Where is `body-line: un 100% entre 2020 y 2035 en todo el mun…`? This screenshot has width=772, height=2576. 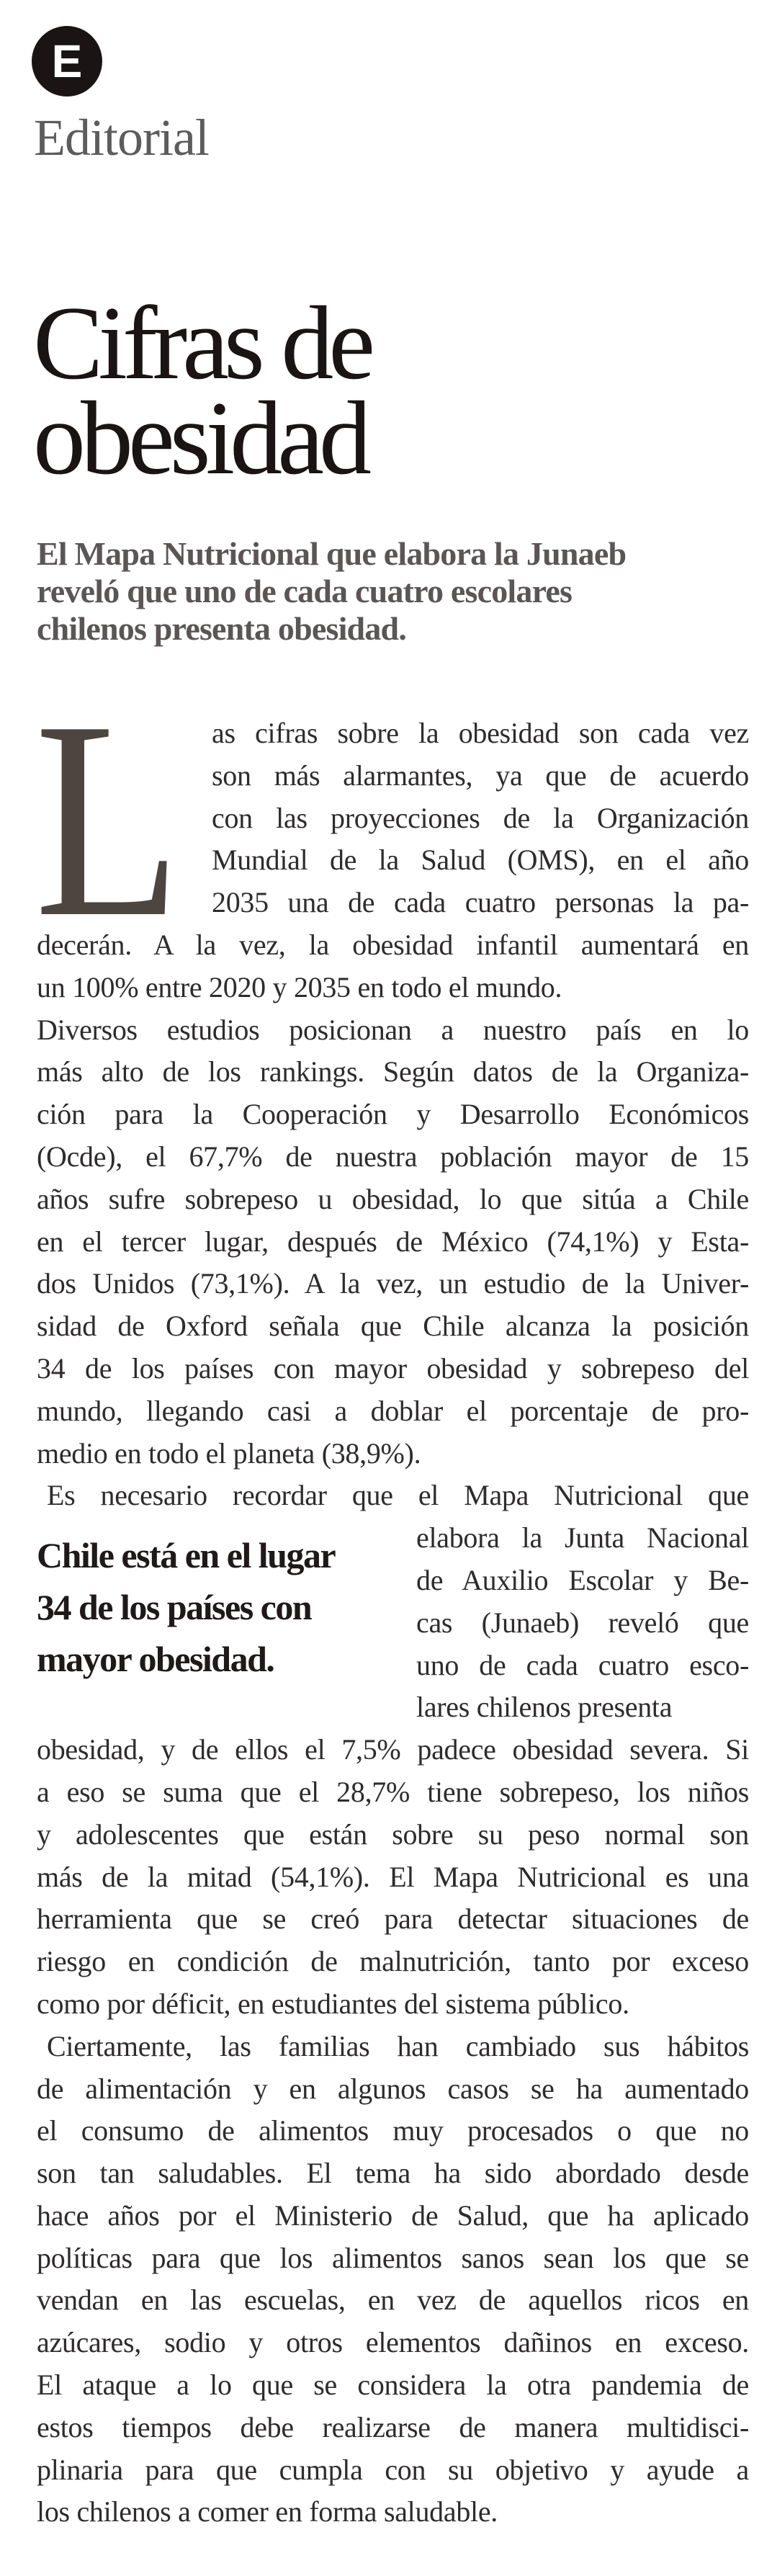 body-line: un 100% entre 2020 y 2035 en todo el mun… is located at coordinates (299, 987).